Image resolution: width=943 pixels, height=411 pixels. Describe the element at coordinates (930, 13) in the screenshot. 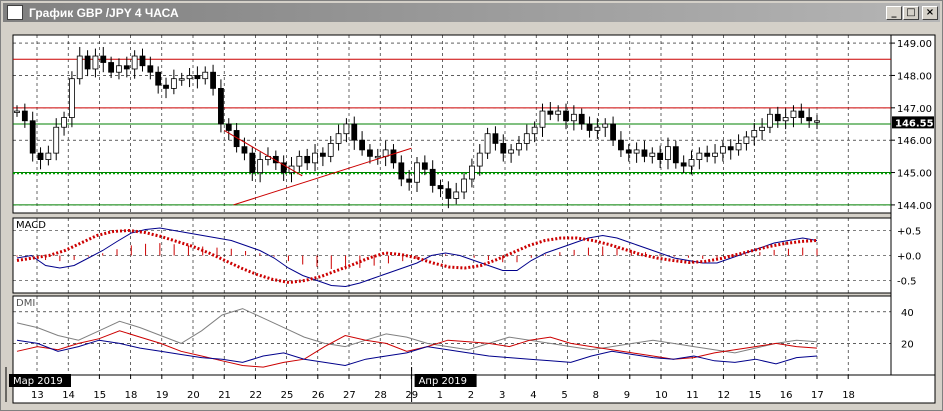

I see `close-button: ×` at that location.